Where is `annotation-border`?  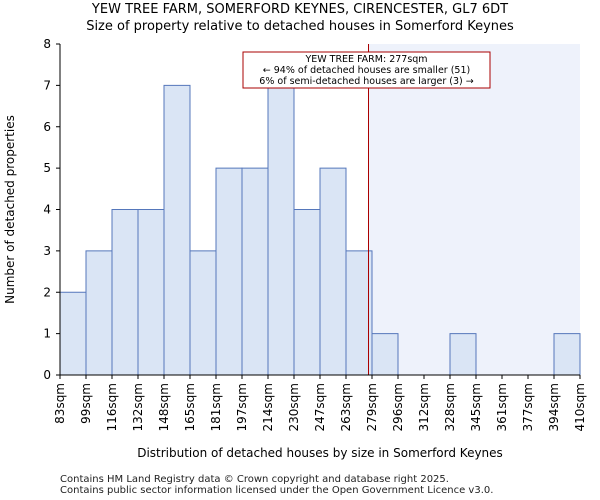
annotation-border is located at coordinates (366, 70).